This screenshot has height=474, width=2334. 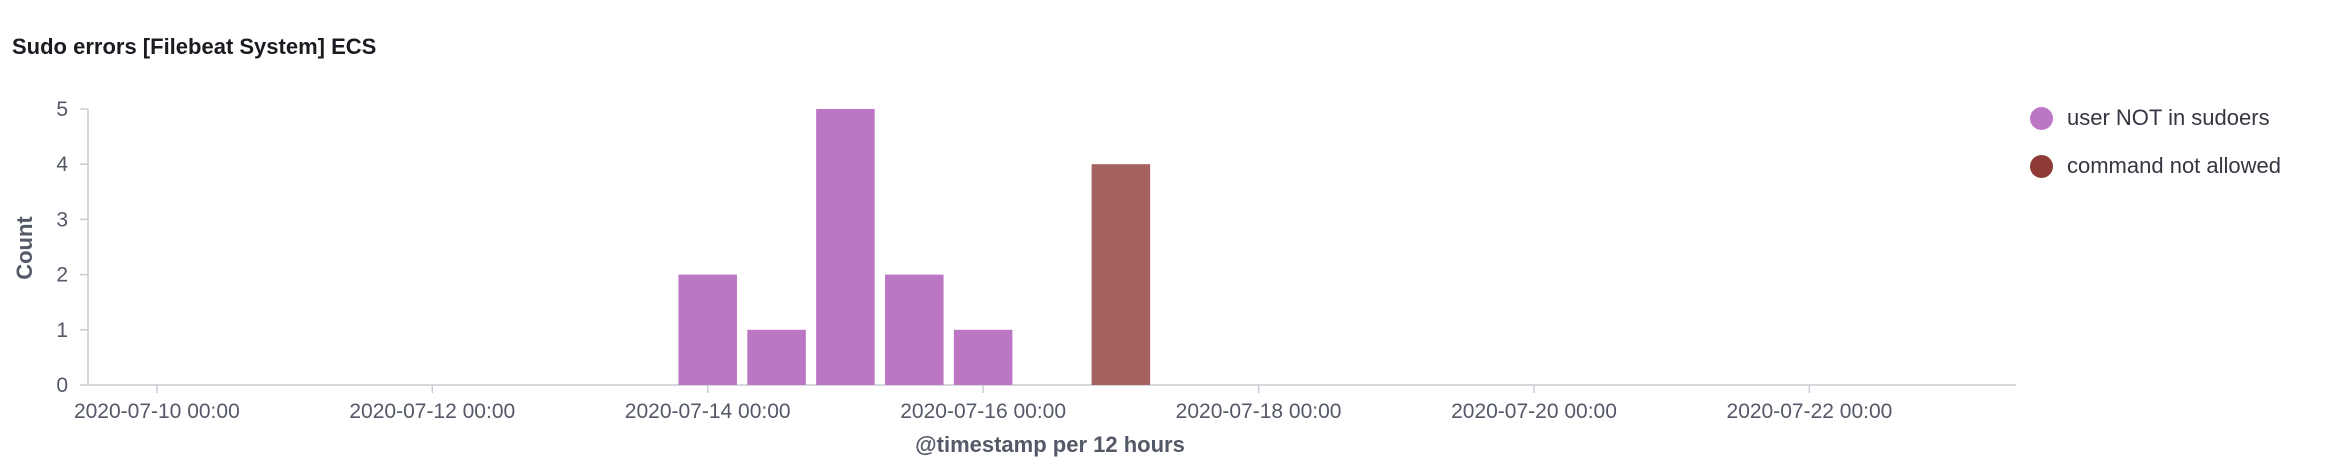 I want to click on legend-label: user NOT in sudoers, so click(x=2168, y=117).